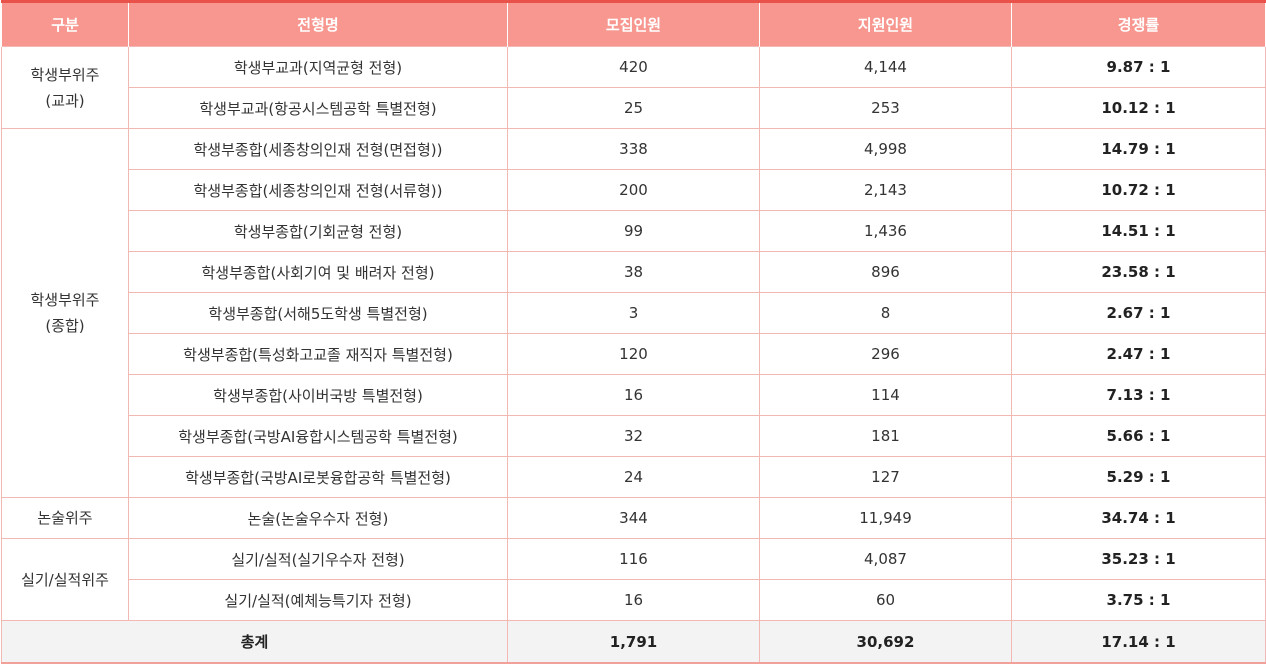 The width and height of the screenshot is (1266, 665). What do you see at coordinates (1138, 642) in the screenshot?
I see `total-rate: 17.14 : 1` at bounding box center [1138, 642].